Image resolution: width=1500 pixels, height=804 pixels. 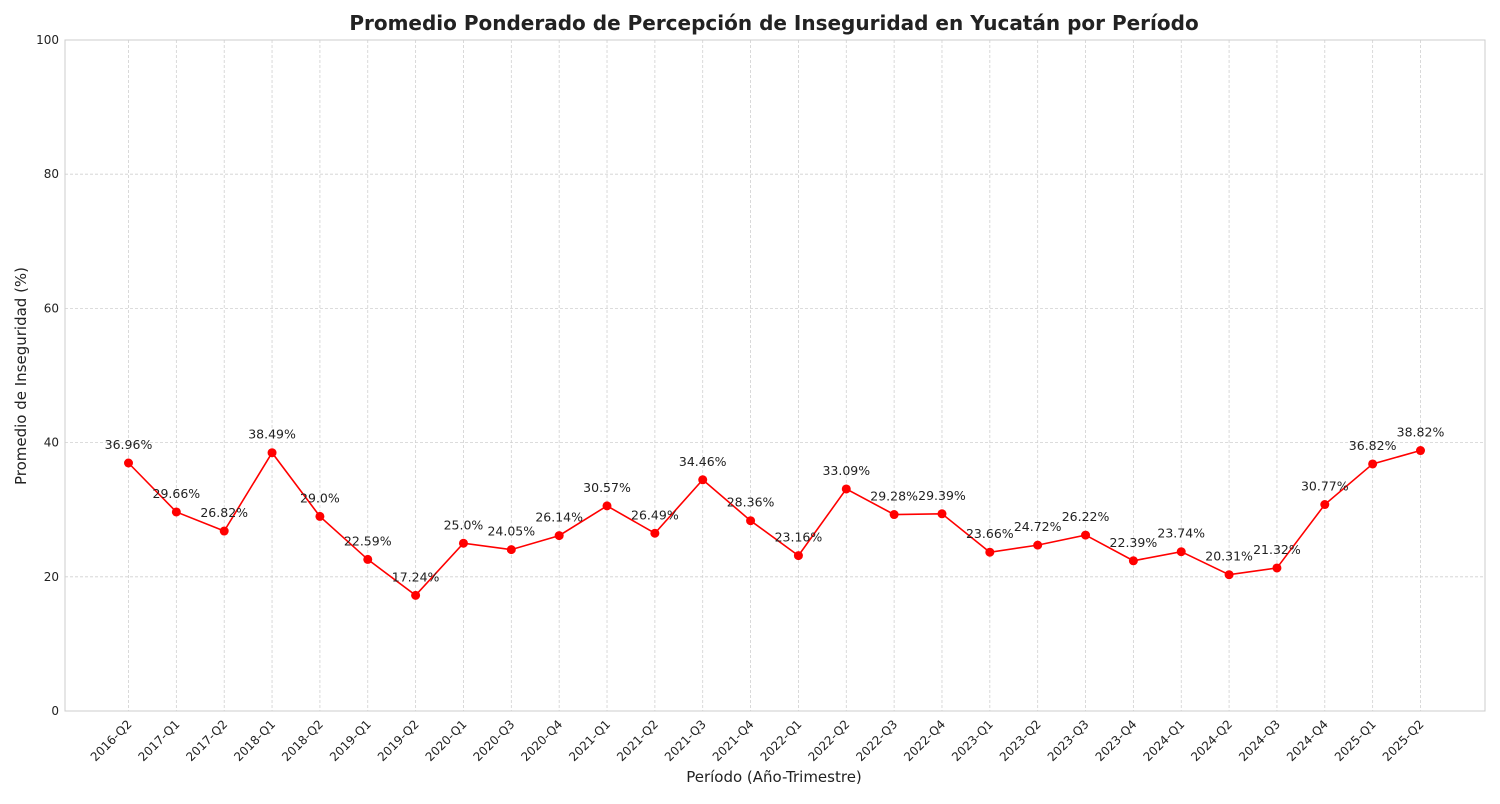 What do you see at coordinates (272, 434) in the screenshot?
I see `data-label: 38.49%` at bounding box center [272, 434].